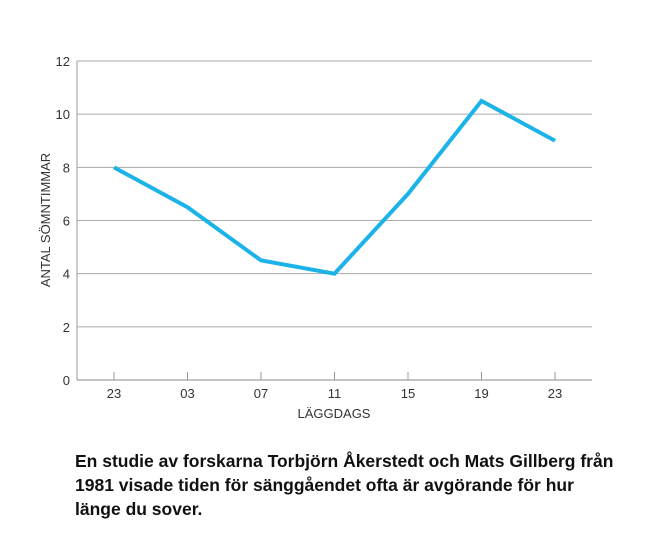 The image size is (654, 547). I want to click on x-tick-label: 11, so click(335, 393).